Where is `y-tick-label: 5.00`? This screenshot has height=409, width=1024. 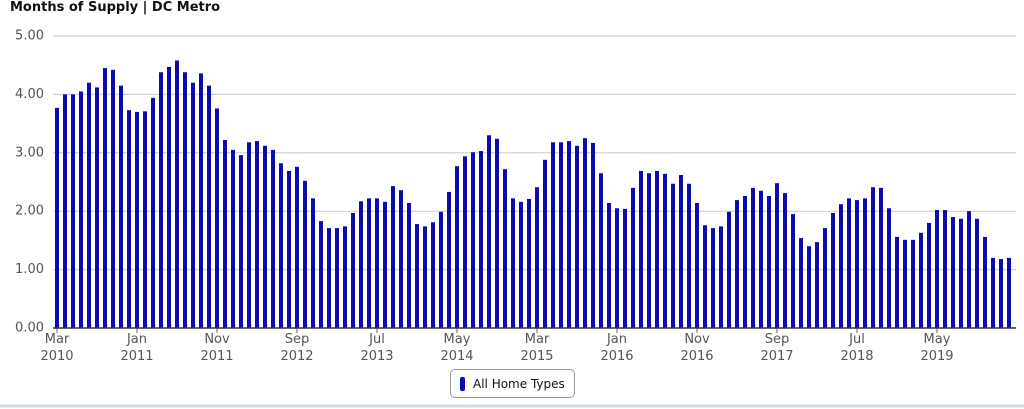
y-tick-label: 5.00 is located at coordinates (29, 36).